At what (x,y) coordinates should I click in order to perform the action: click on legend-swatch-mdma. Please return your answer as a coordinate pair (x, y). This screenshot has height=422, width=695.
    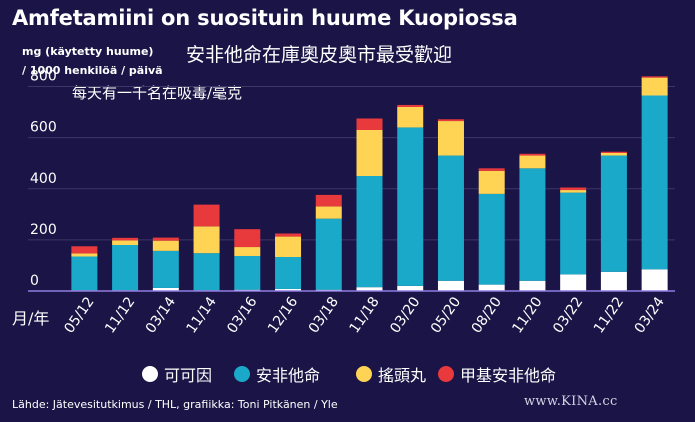
    Looking at the image, I should click on (364, 374).